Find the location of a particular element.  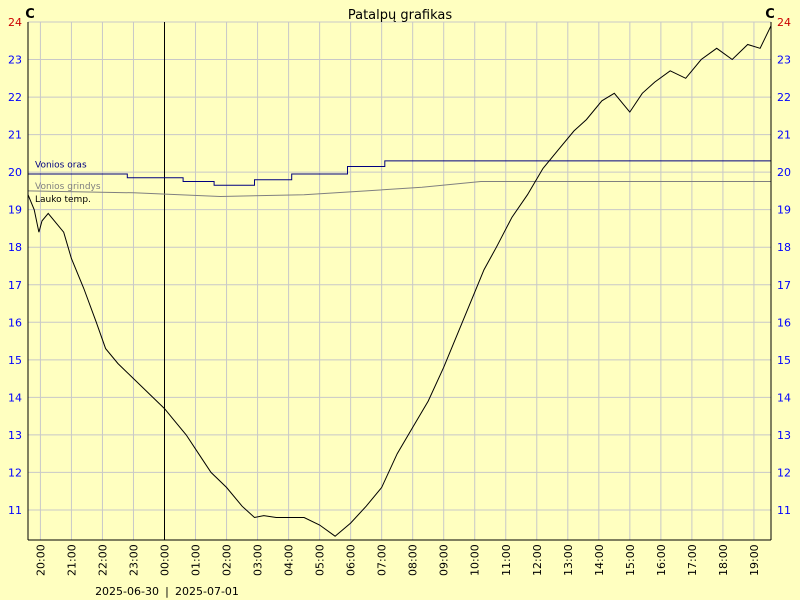

x-tick-label: 20:00 is located at coordinates (40, 560).